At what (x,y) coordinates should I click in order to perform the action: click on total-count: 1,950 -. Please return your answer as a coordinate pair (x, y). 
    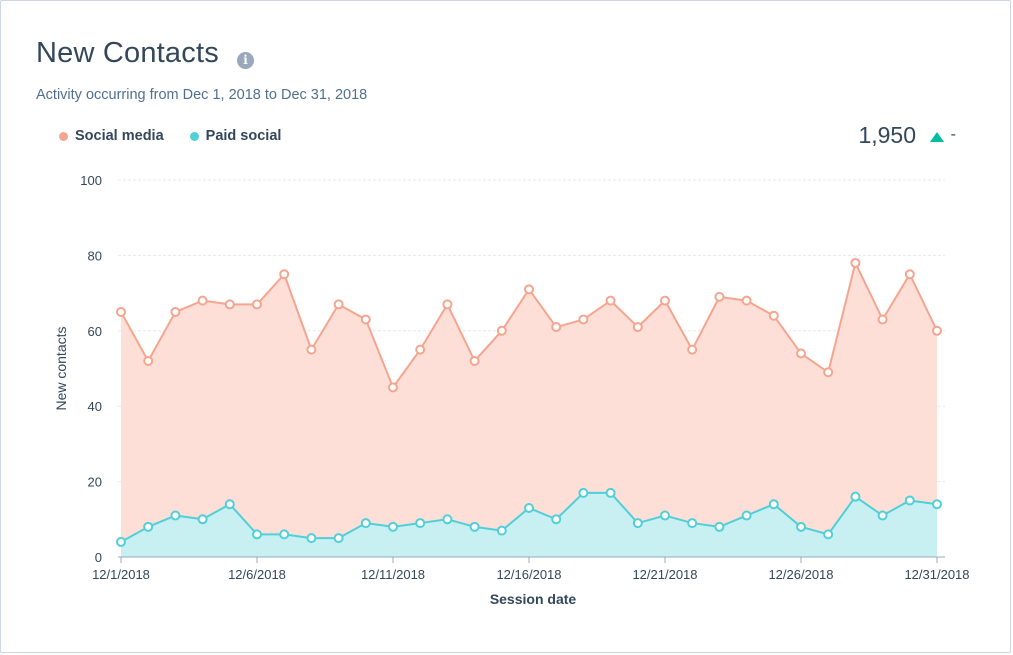
    Looking at the image, I should click on (907, 135).